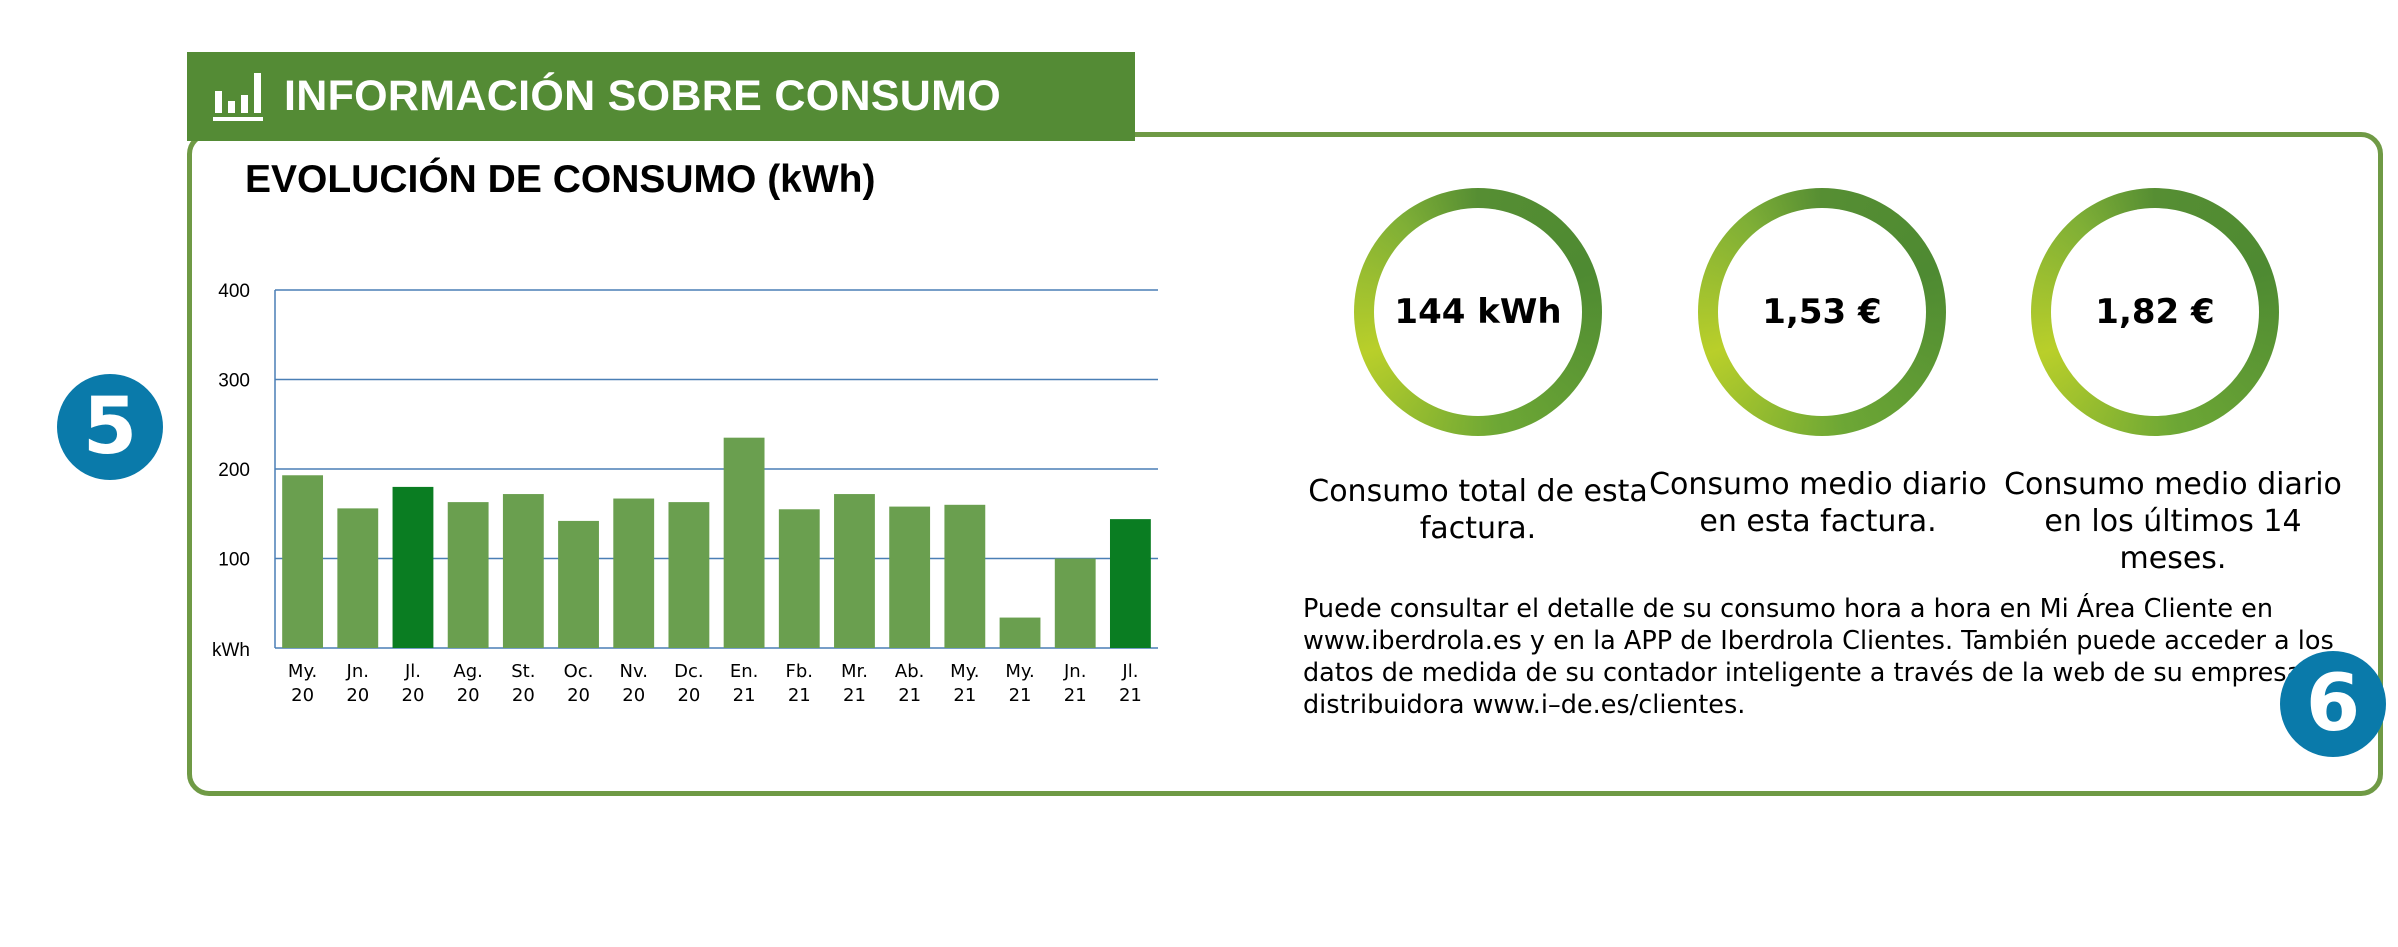  I want to click on total-consumption-ring: 144 kWh, so click(1478, 312).